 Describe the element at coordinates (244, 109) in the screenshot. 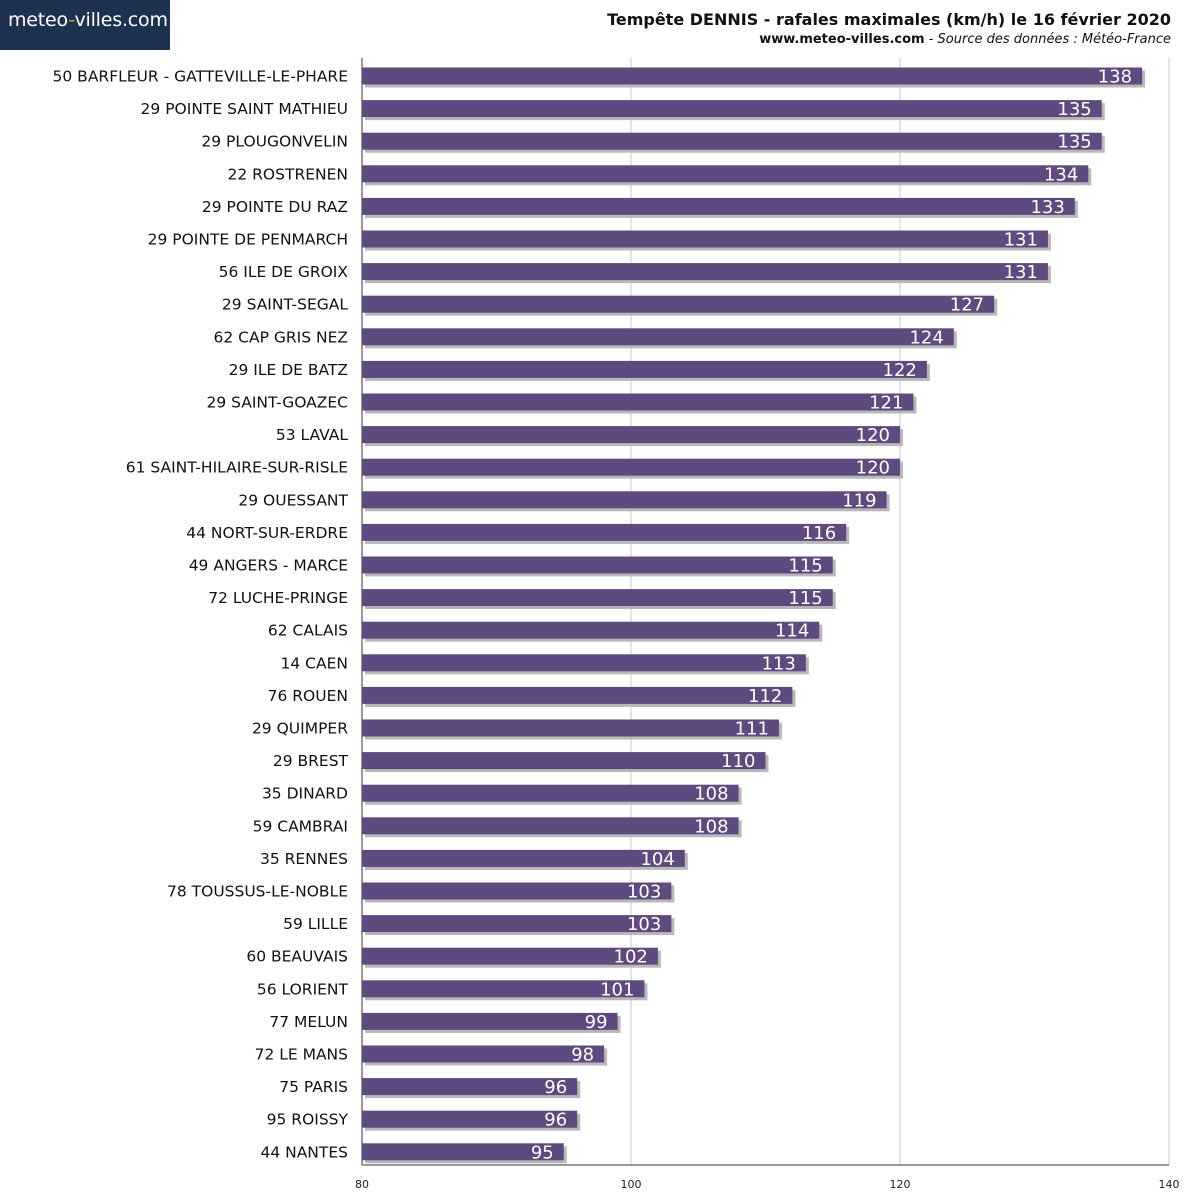

I see `category-label: 29 POINTE SAINT MATHIEU` at that location.